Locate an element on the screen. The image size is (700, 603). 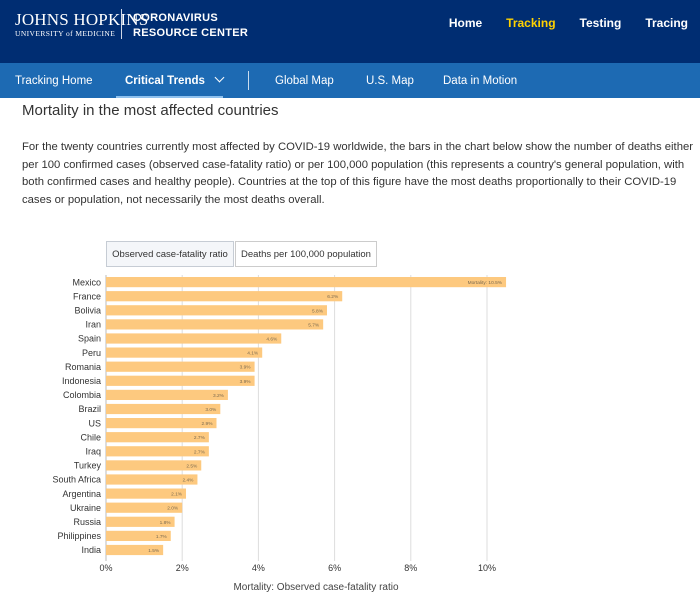
nav-tracking: Tracking is located at coordinates (531, 23).